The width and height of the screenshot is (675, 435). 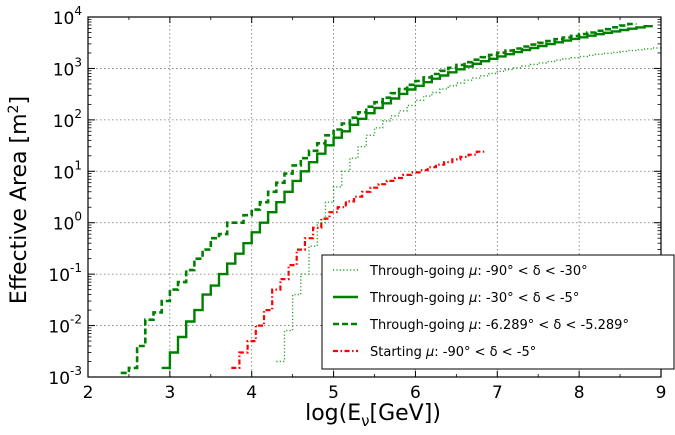 I want to click on legend-label-3: Through-going μ: -6.289° < δ < -5.289°, so click(x=499, y=325).